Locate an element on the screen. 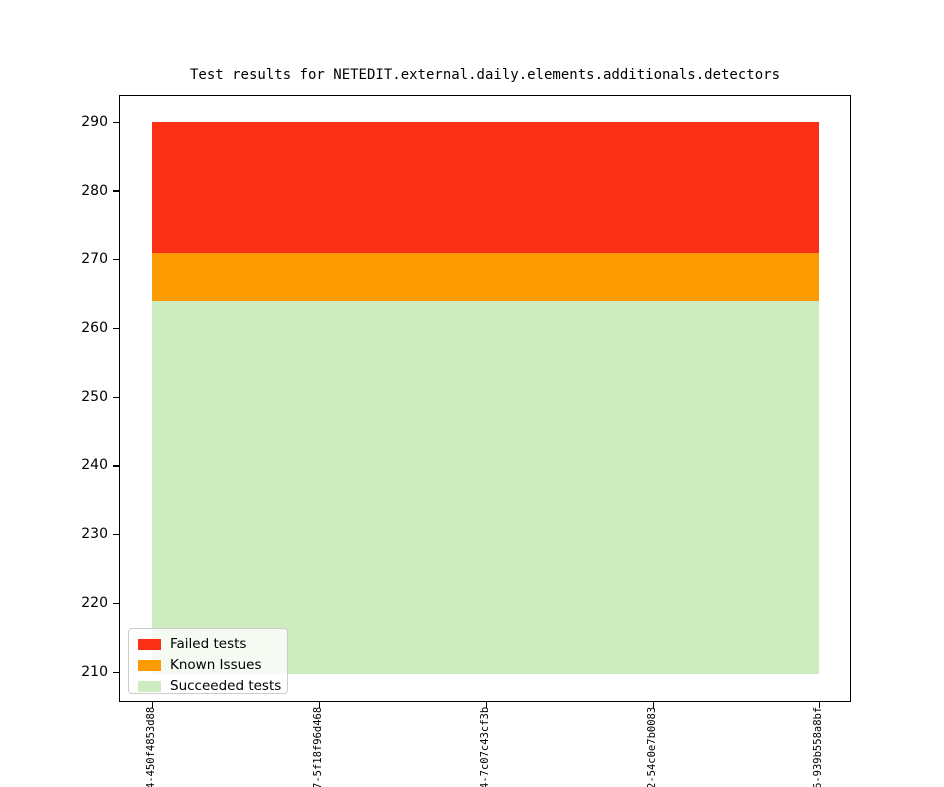  x-tick-label: 4-7c07c43cf3b is located at coordinates (485, 746).